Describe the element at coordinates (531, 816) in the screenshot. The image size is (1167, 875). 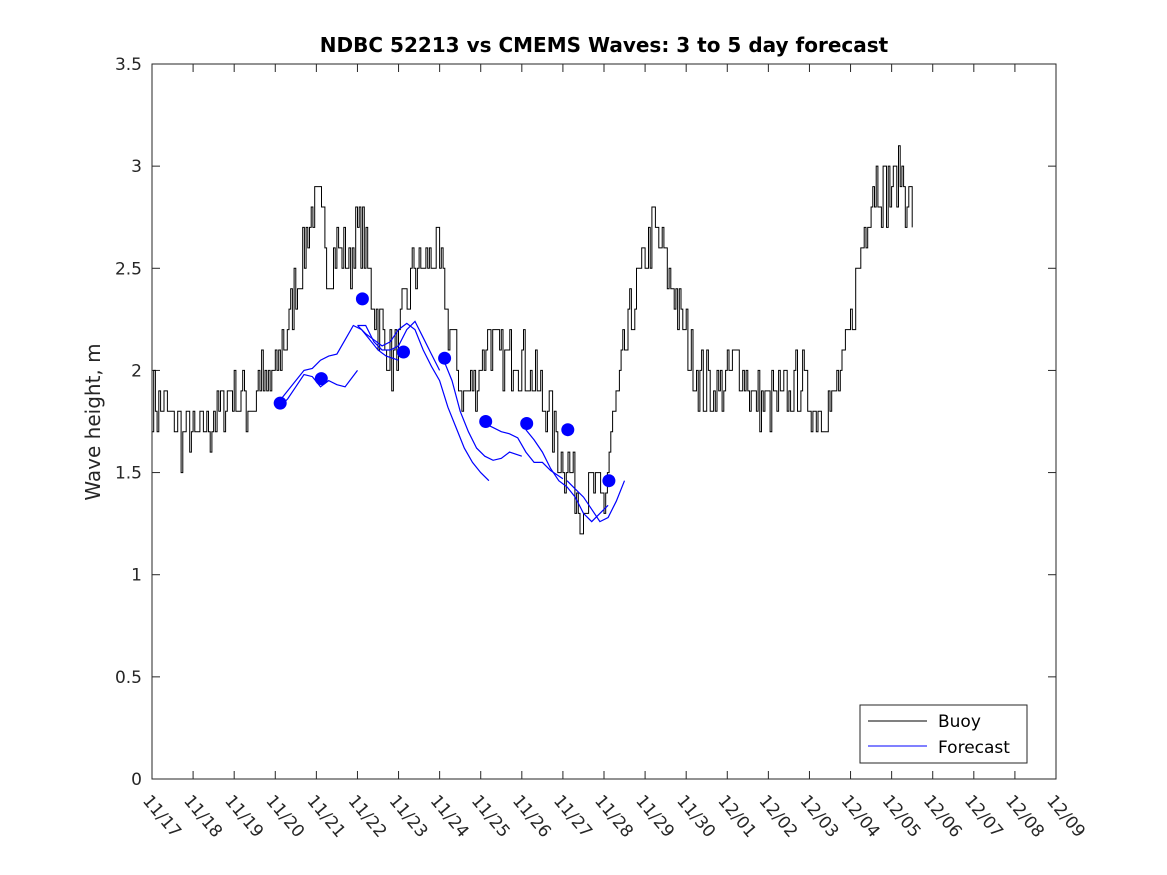
I see `x-tick-label: 11/26` at that location.